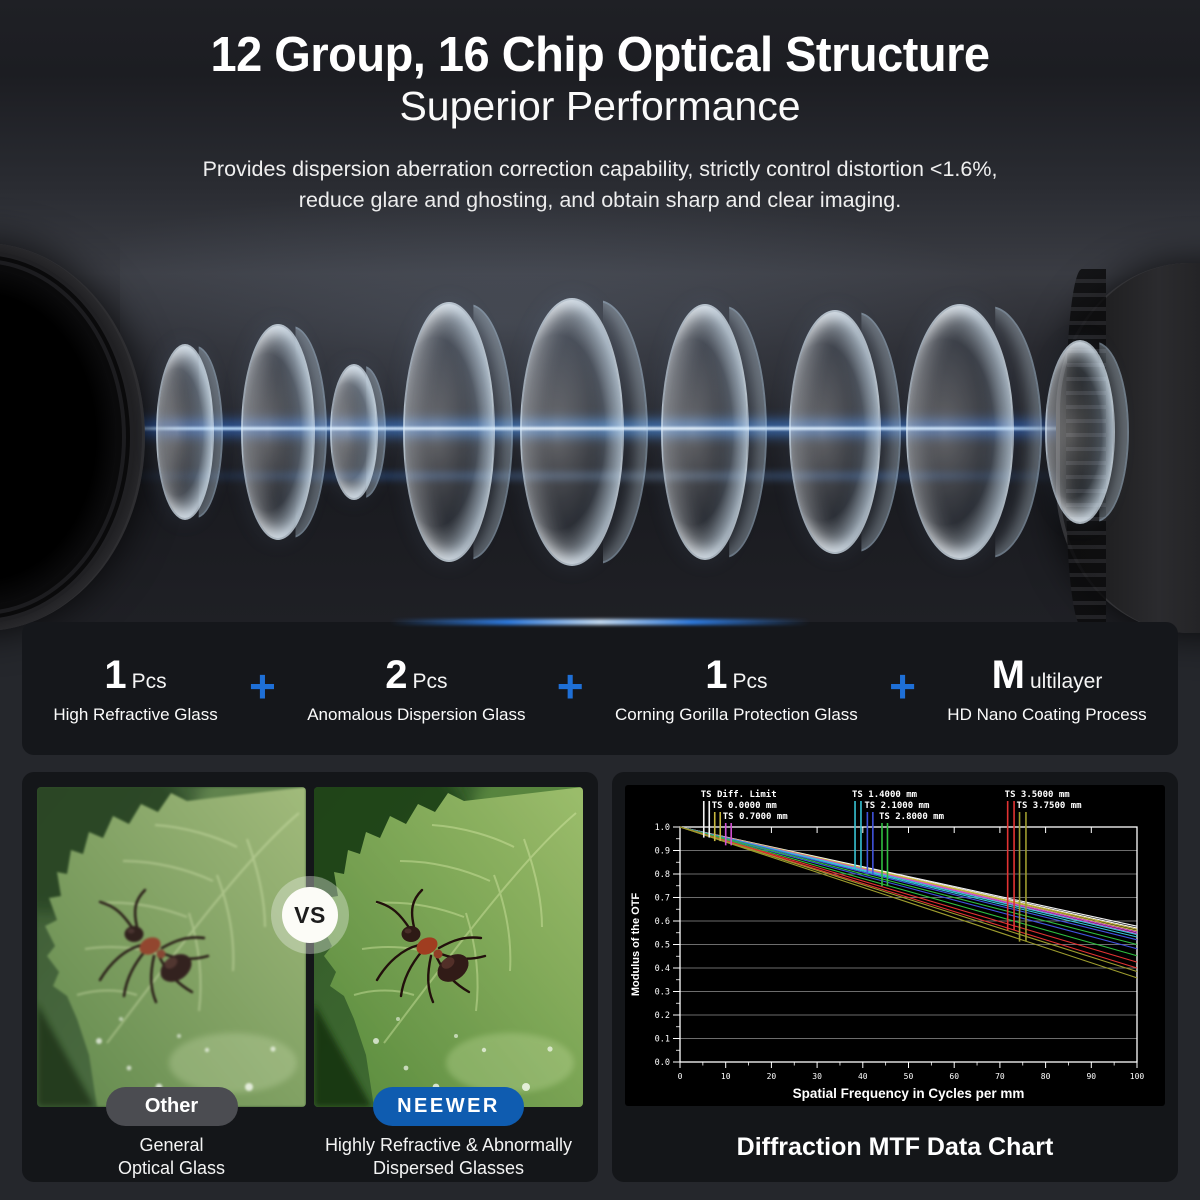 Image resolution: width=1200 pixels, height=1200 pixels. I want to click on svg-text: 1.0, so click(662, 828).